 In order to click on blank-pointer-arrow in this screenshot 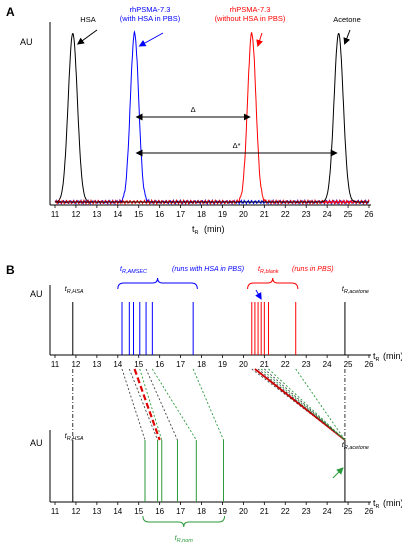, I will do `click(258, 294)`.